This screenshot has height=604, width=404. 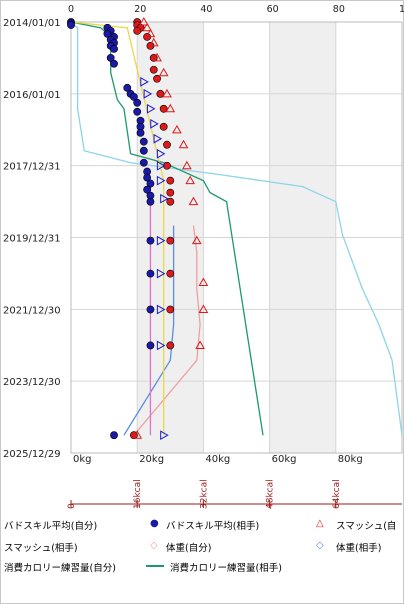 What do you see at coordinates (204, 494) in the screenshot?
I see `kcal-tick-label: 32kcal` at bounding box center [204, 494].